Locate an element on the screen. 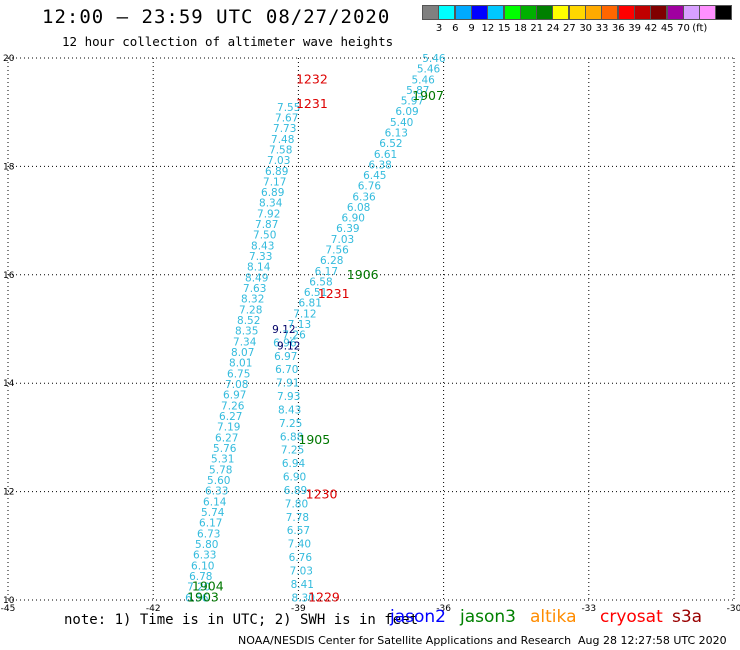 The height and width of the screenshot is (650, 740). wave-height-value: 8.32 is located at coordinates (252, 300).